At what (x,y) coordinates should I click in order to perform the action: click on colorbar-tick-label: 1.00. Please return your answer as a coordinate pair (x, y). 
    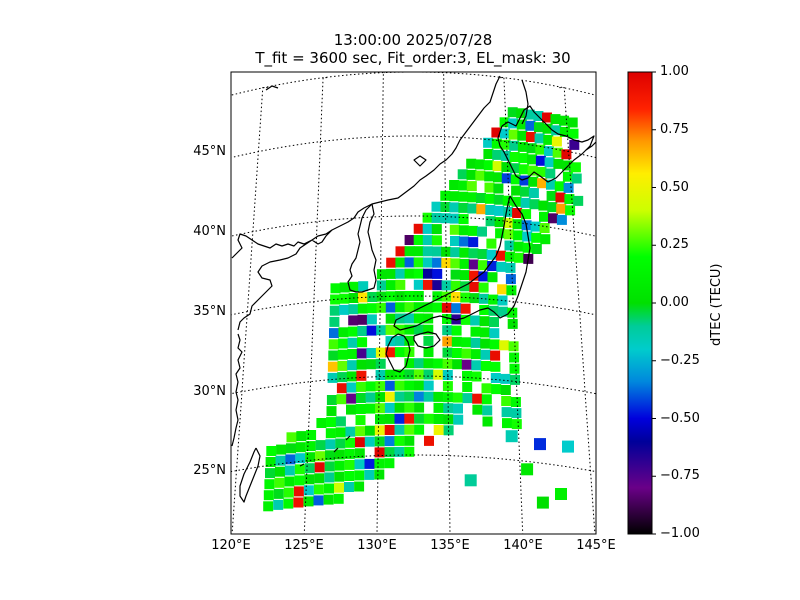
    Looking at the image, I should click on (674, 71).